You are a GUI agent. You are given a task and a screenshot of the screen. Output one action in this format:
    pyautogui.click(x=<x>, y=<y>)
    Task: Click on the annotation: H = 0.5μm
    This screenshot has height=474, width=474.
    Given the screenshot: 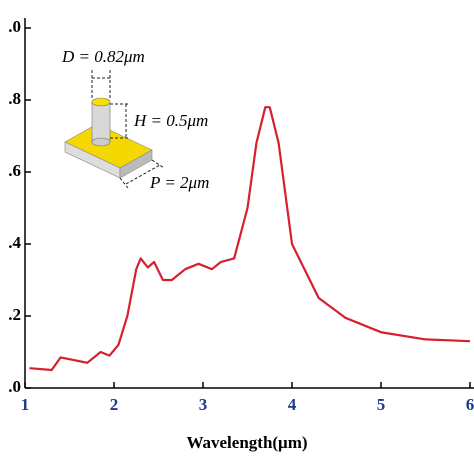 What is the action you would take?
    pyautogui.click(x=170, y=120)
    